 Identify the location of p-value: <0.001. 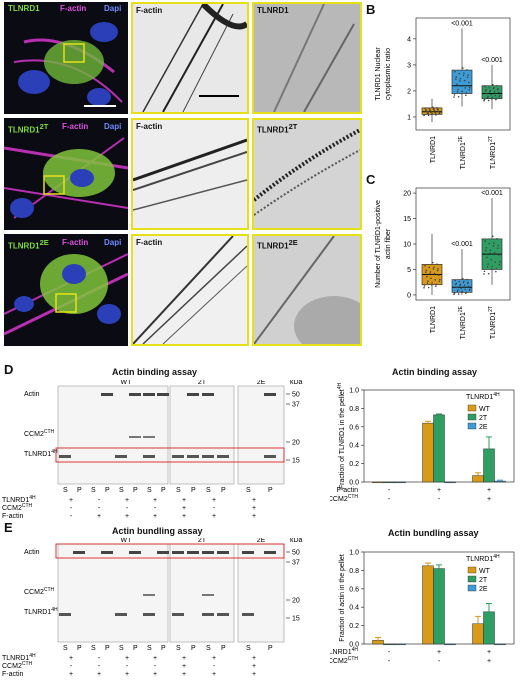
(462, 244).